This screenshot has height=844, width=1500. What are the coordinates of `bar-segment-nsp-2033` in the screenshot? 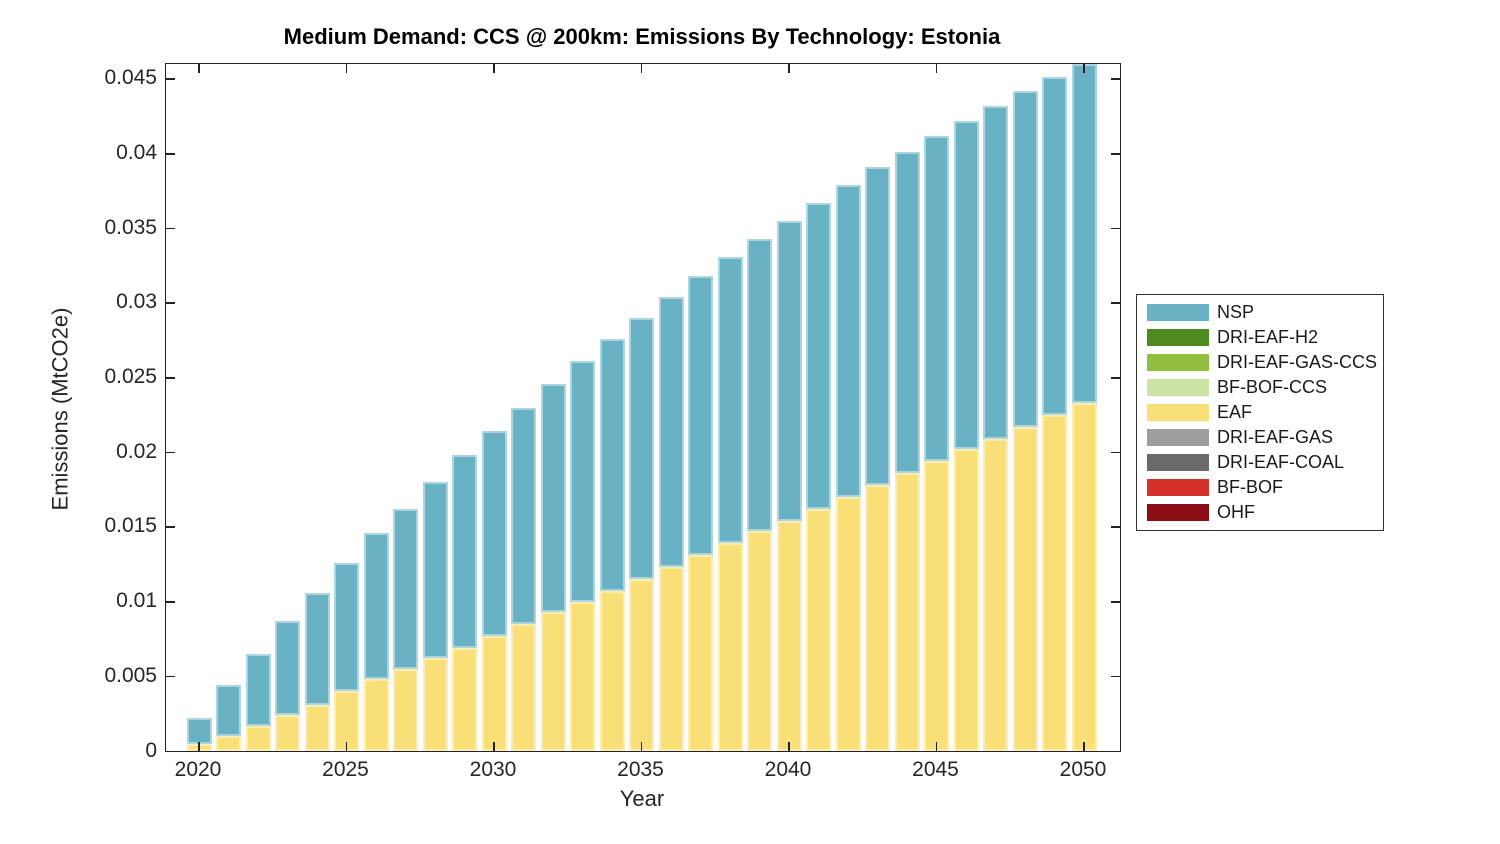 It's located at (582, 481).